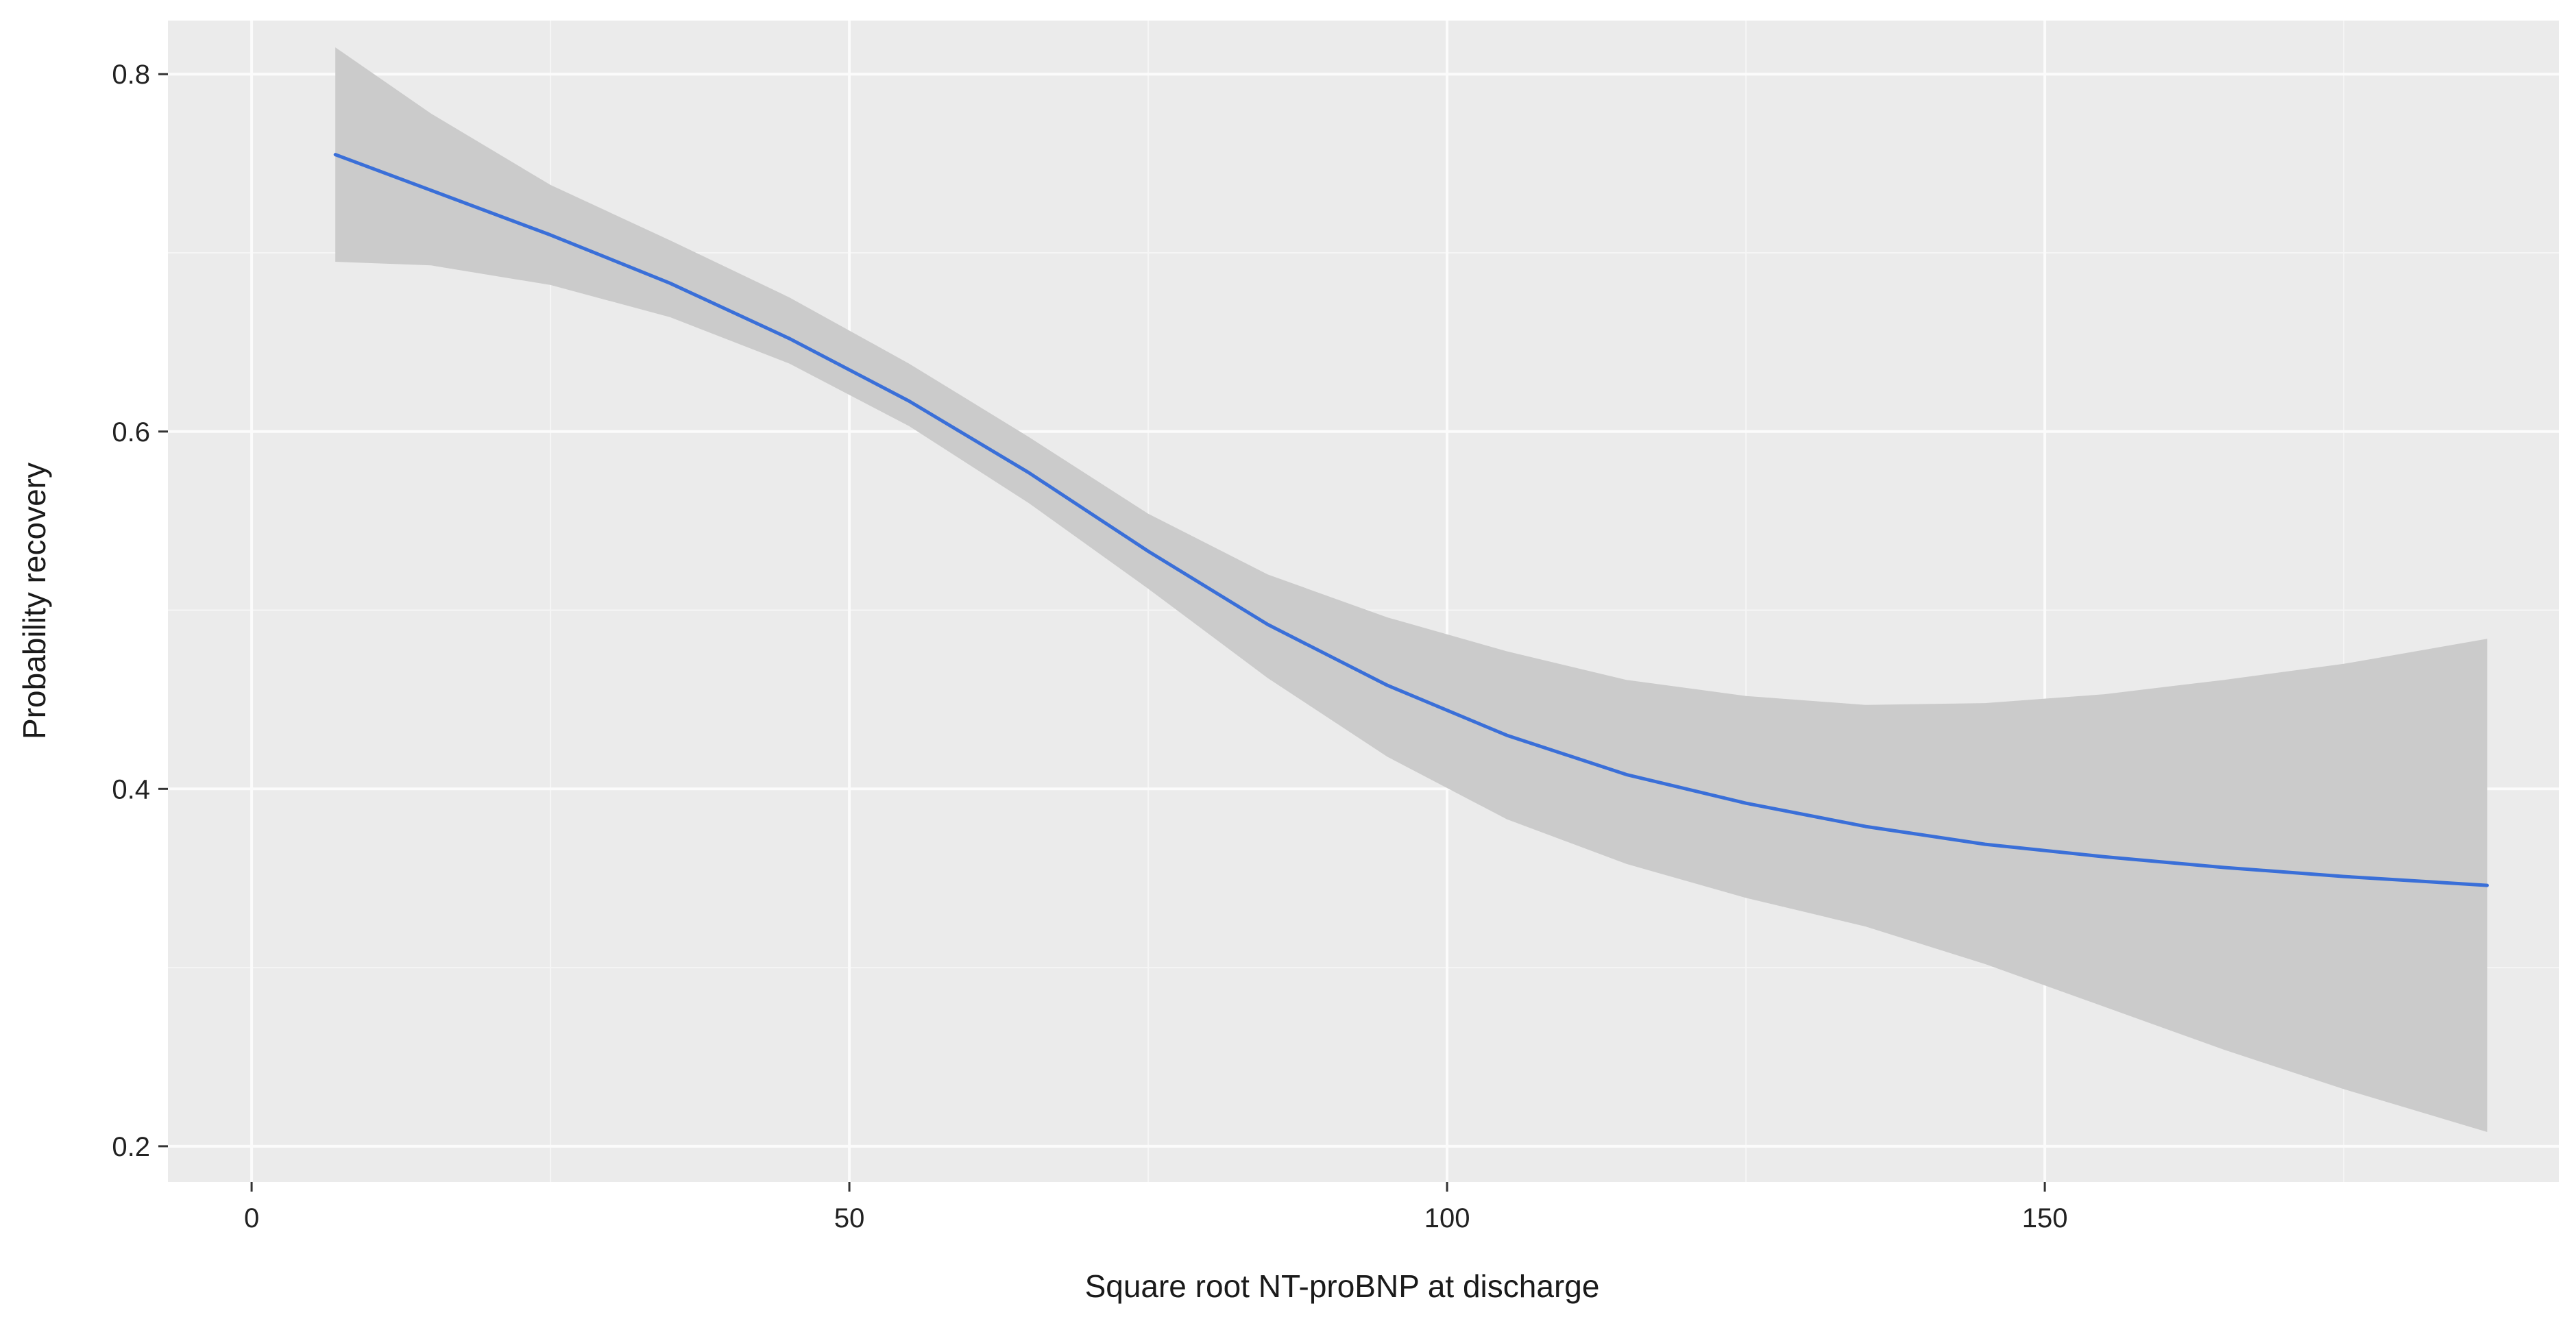 The width and height of the screenshot is (2576, 1317). Describe the element at coordinates (849, 1218) in the screenshot. I see `x-tick-label: 50` at that location.